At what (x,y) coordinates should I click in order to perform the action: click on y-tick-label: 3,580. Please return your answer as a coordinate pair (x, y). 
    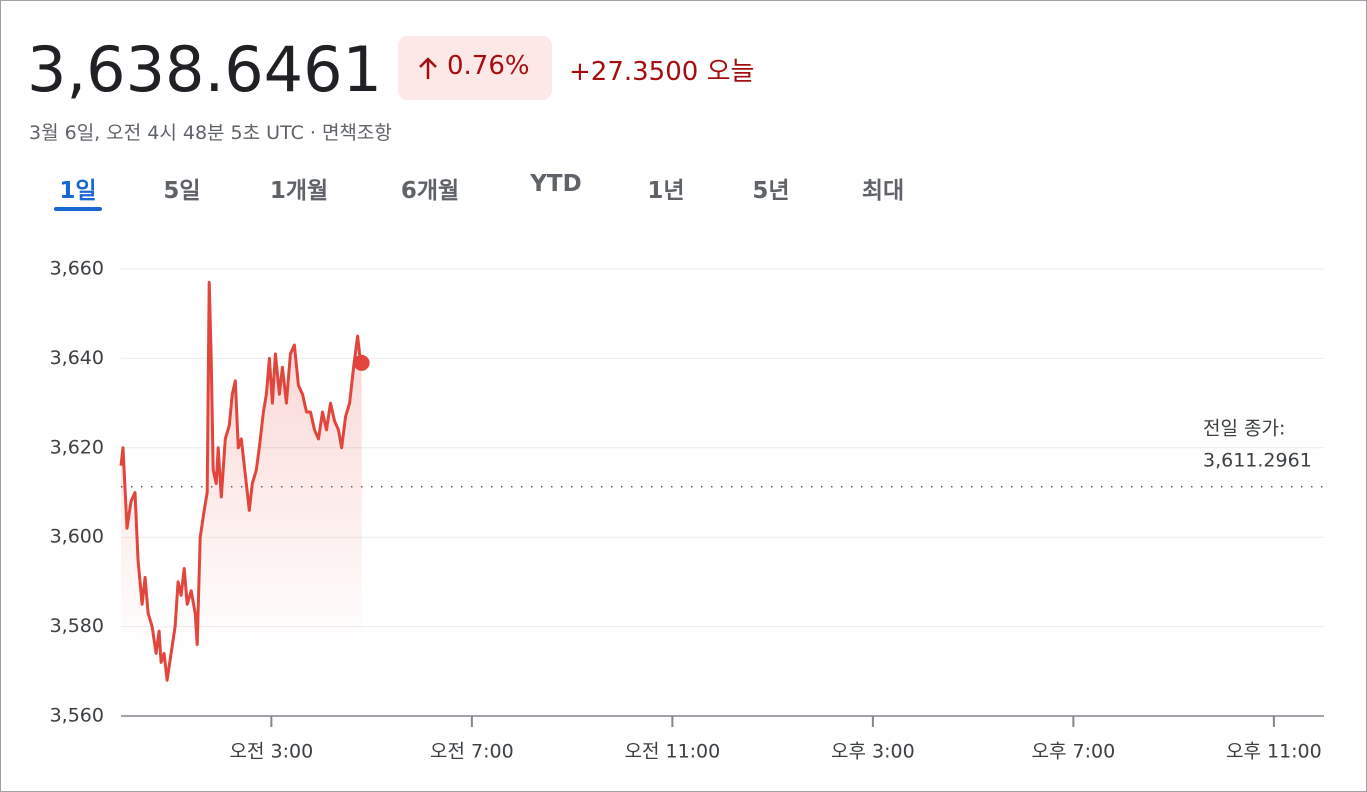
    Looking at the image, I should click on (77, 626).